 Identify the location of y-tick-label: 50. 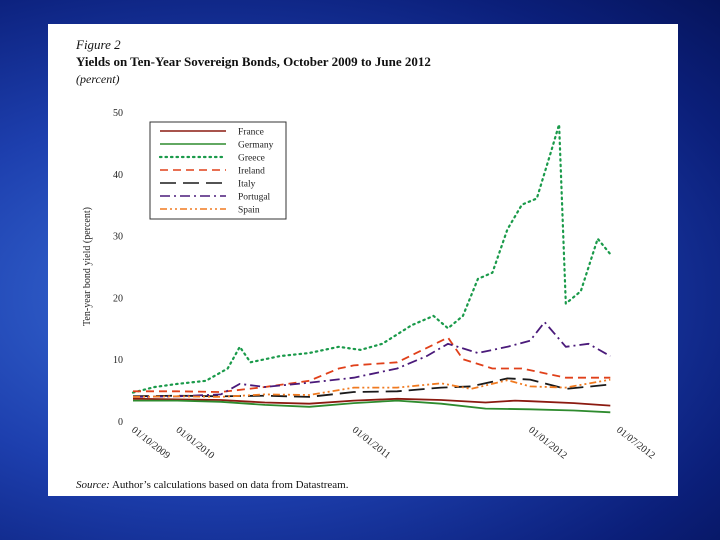
(118, 113).